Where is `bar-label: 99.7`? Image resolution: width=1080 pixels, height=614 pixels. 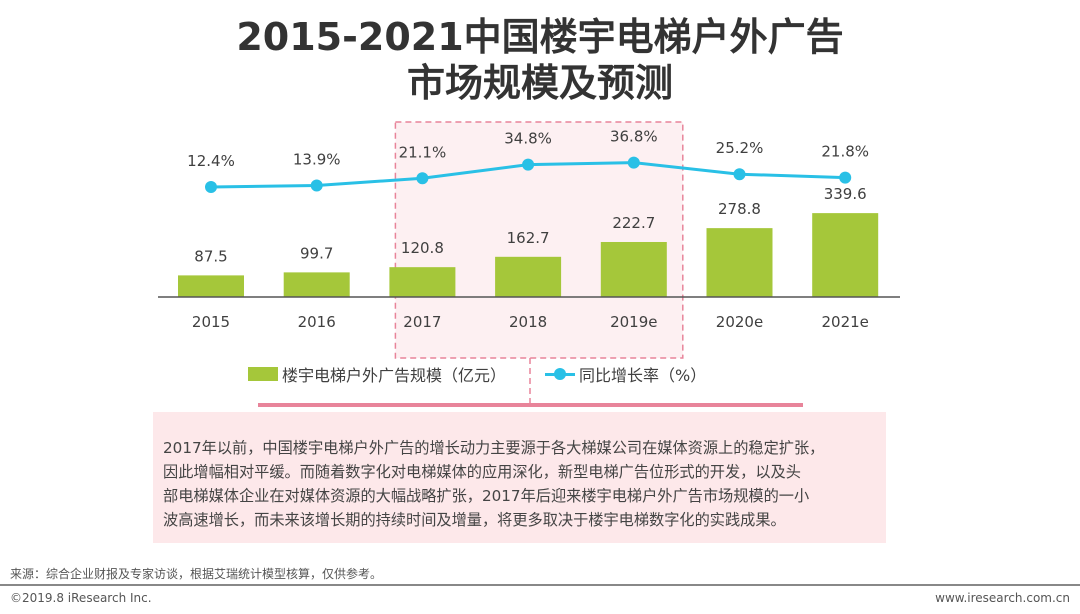 bar-label: 99.7 is located at coordinates (316, 253).